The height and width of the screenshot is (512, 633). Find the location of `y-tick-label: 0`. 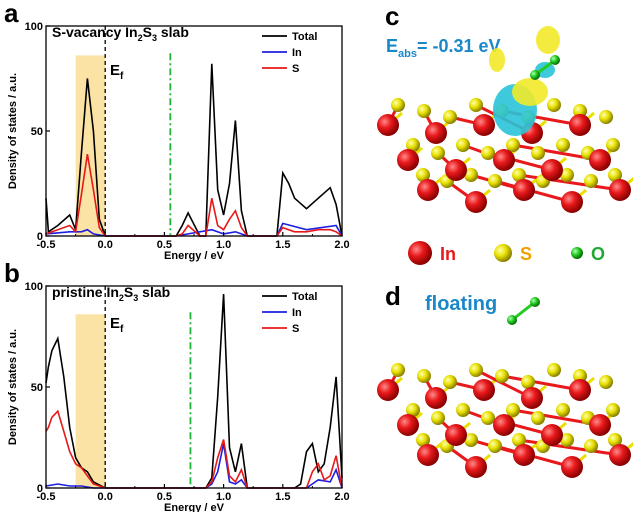

y-tick-label: 0 is located at coordinates (40, 489).